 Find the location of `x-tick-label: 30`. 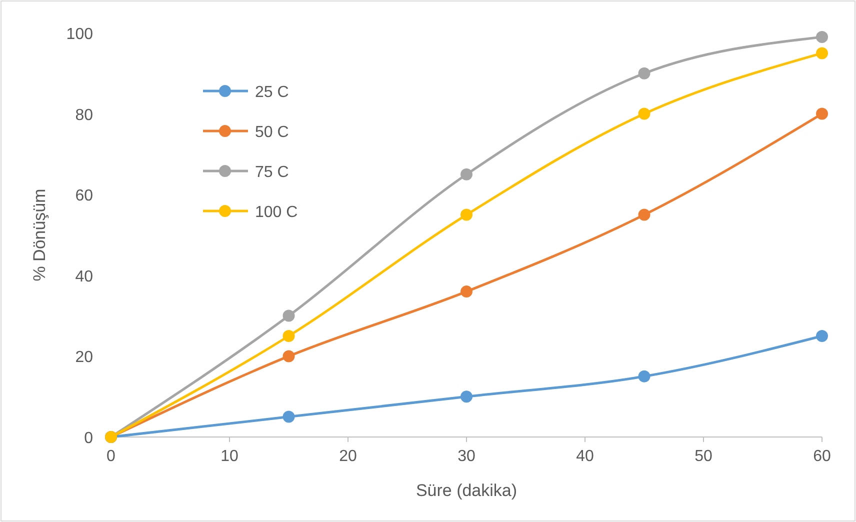

x-tick-label: 30 is located at coordinates (467, 456).